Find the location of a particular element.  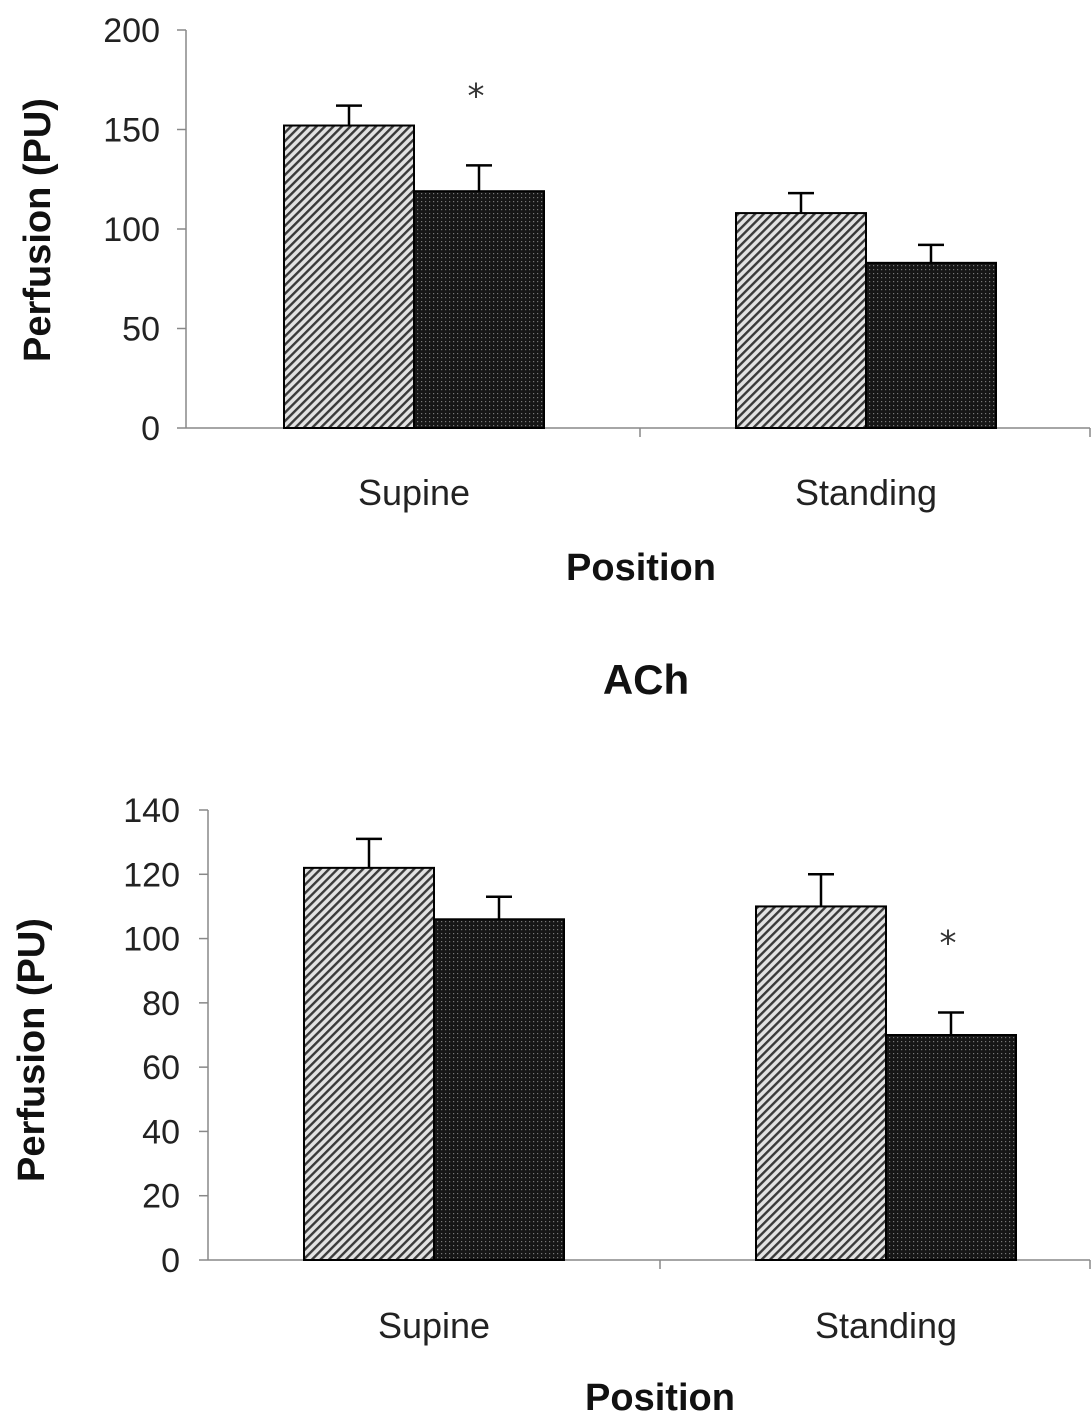

chart-bottom-ylabel: Perfusion (PU) is located at coordinates (32, 1050).